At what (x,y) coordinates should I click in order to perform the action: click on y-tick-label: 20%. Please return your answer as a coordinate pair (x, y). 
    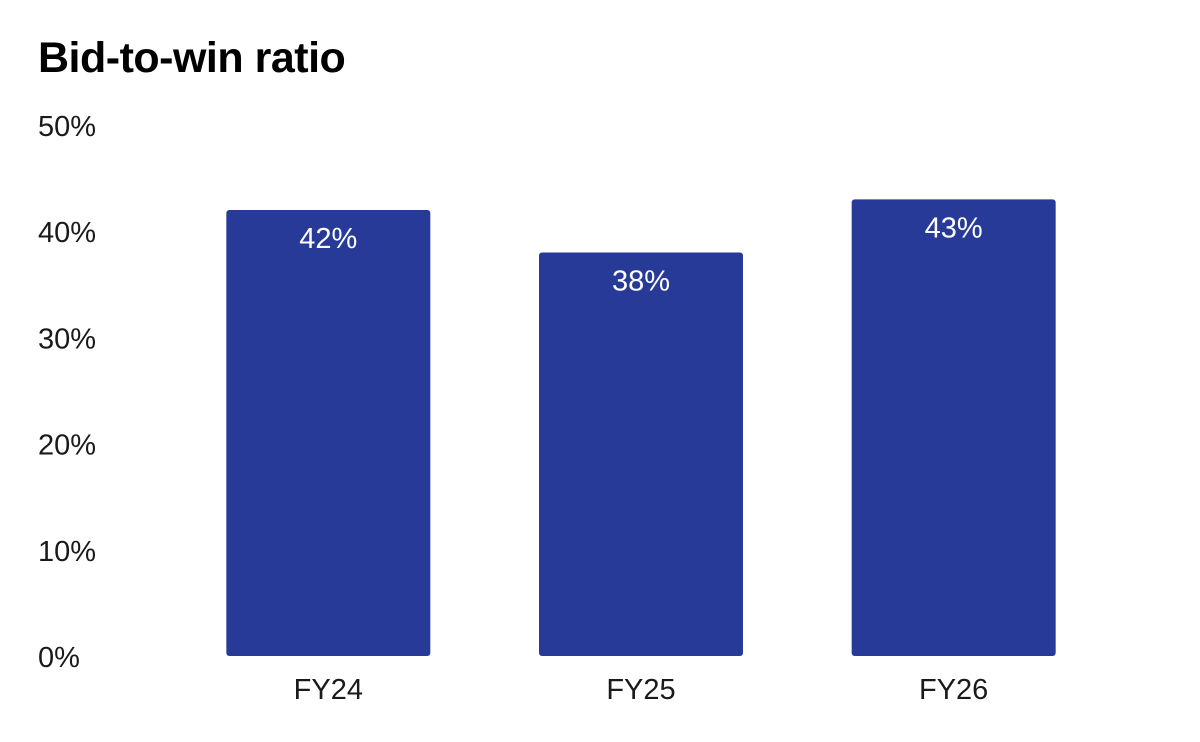
    Looking at the image, I should click on (67, 446).